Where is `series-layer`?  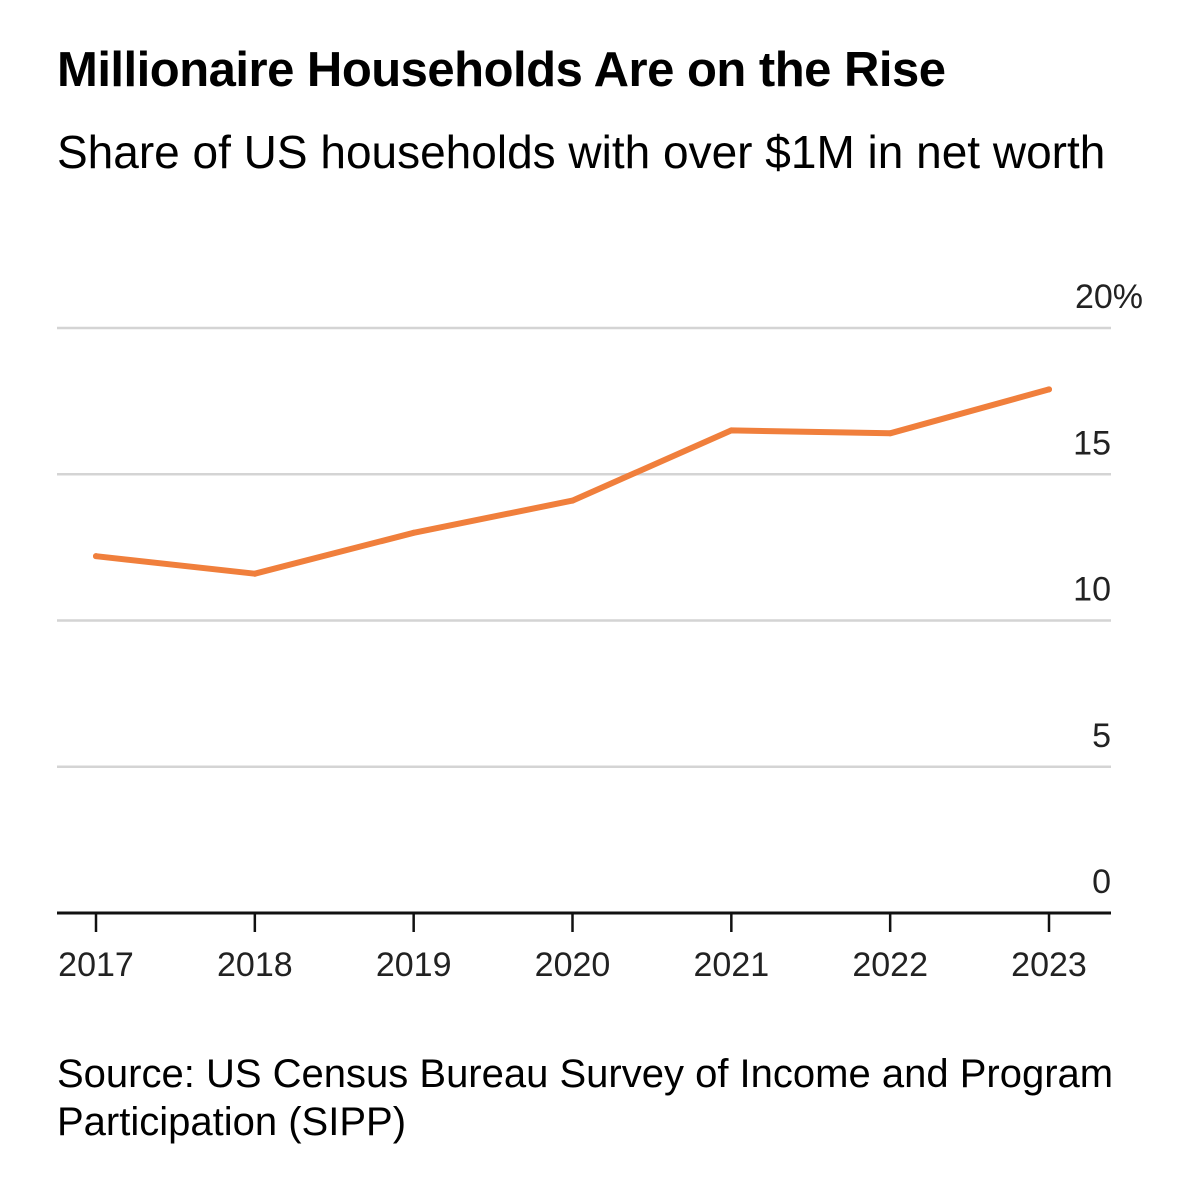
series-layer is located at coordinates (572, 481).